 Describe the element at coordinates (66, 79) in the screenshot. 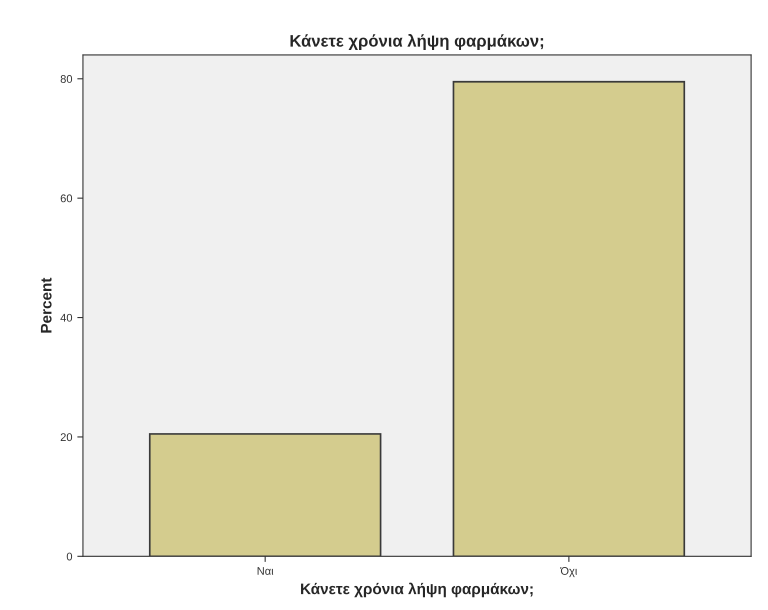

I see `y-tick-label: 80` at that location.